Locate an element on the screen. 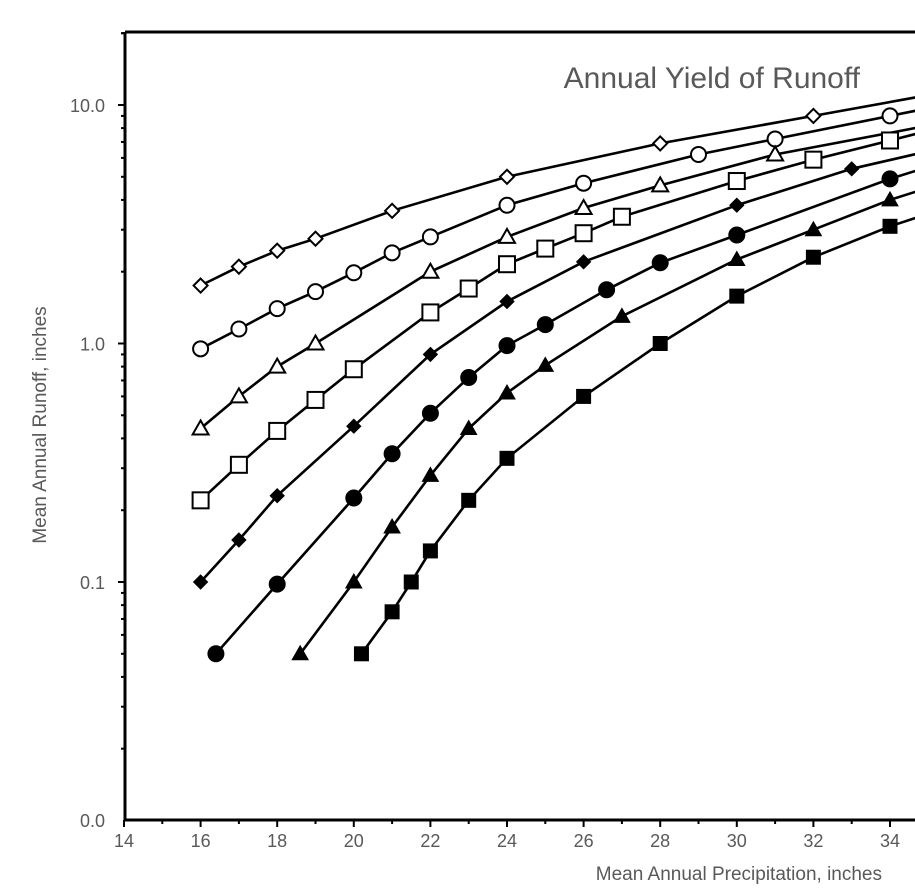 Image resolution: width=915 pixels, height=895 pixels. x-tick-label: 20 is located at coordinates (354, 841).